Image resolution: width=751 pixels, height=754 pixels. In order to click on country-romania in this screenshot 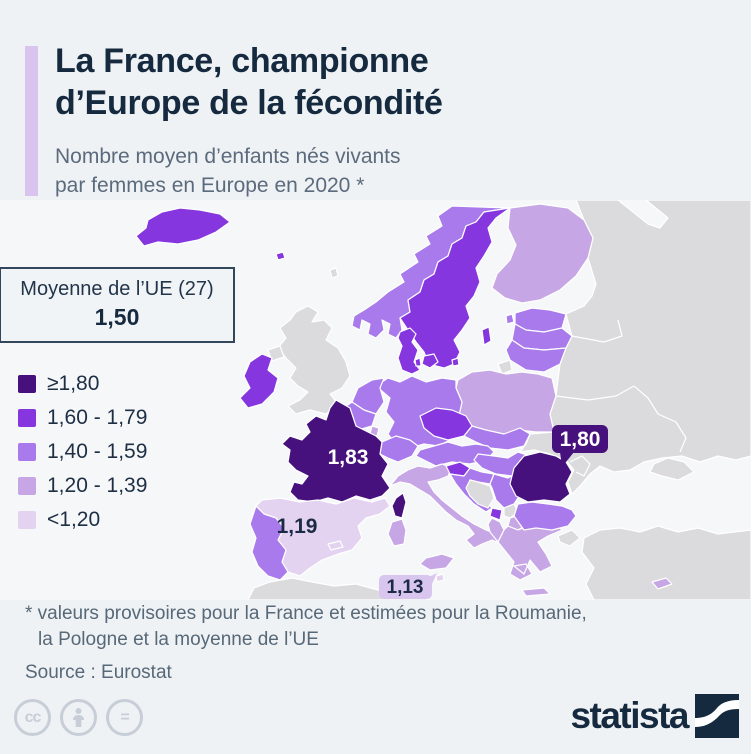, I will do `click(541, 477)`.